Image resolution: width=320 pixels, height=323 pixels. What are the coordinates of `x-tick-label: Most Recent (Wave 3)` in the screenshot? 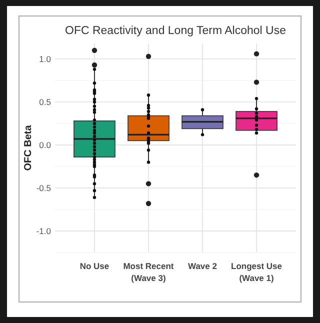 It's located at (148, 272).